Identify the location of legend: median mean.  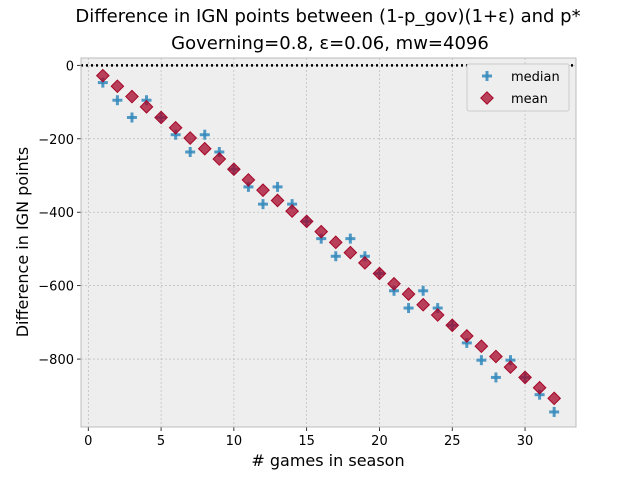
(518, 87).